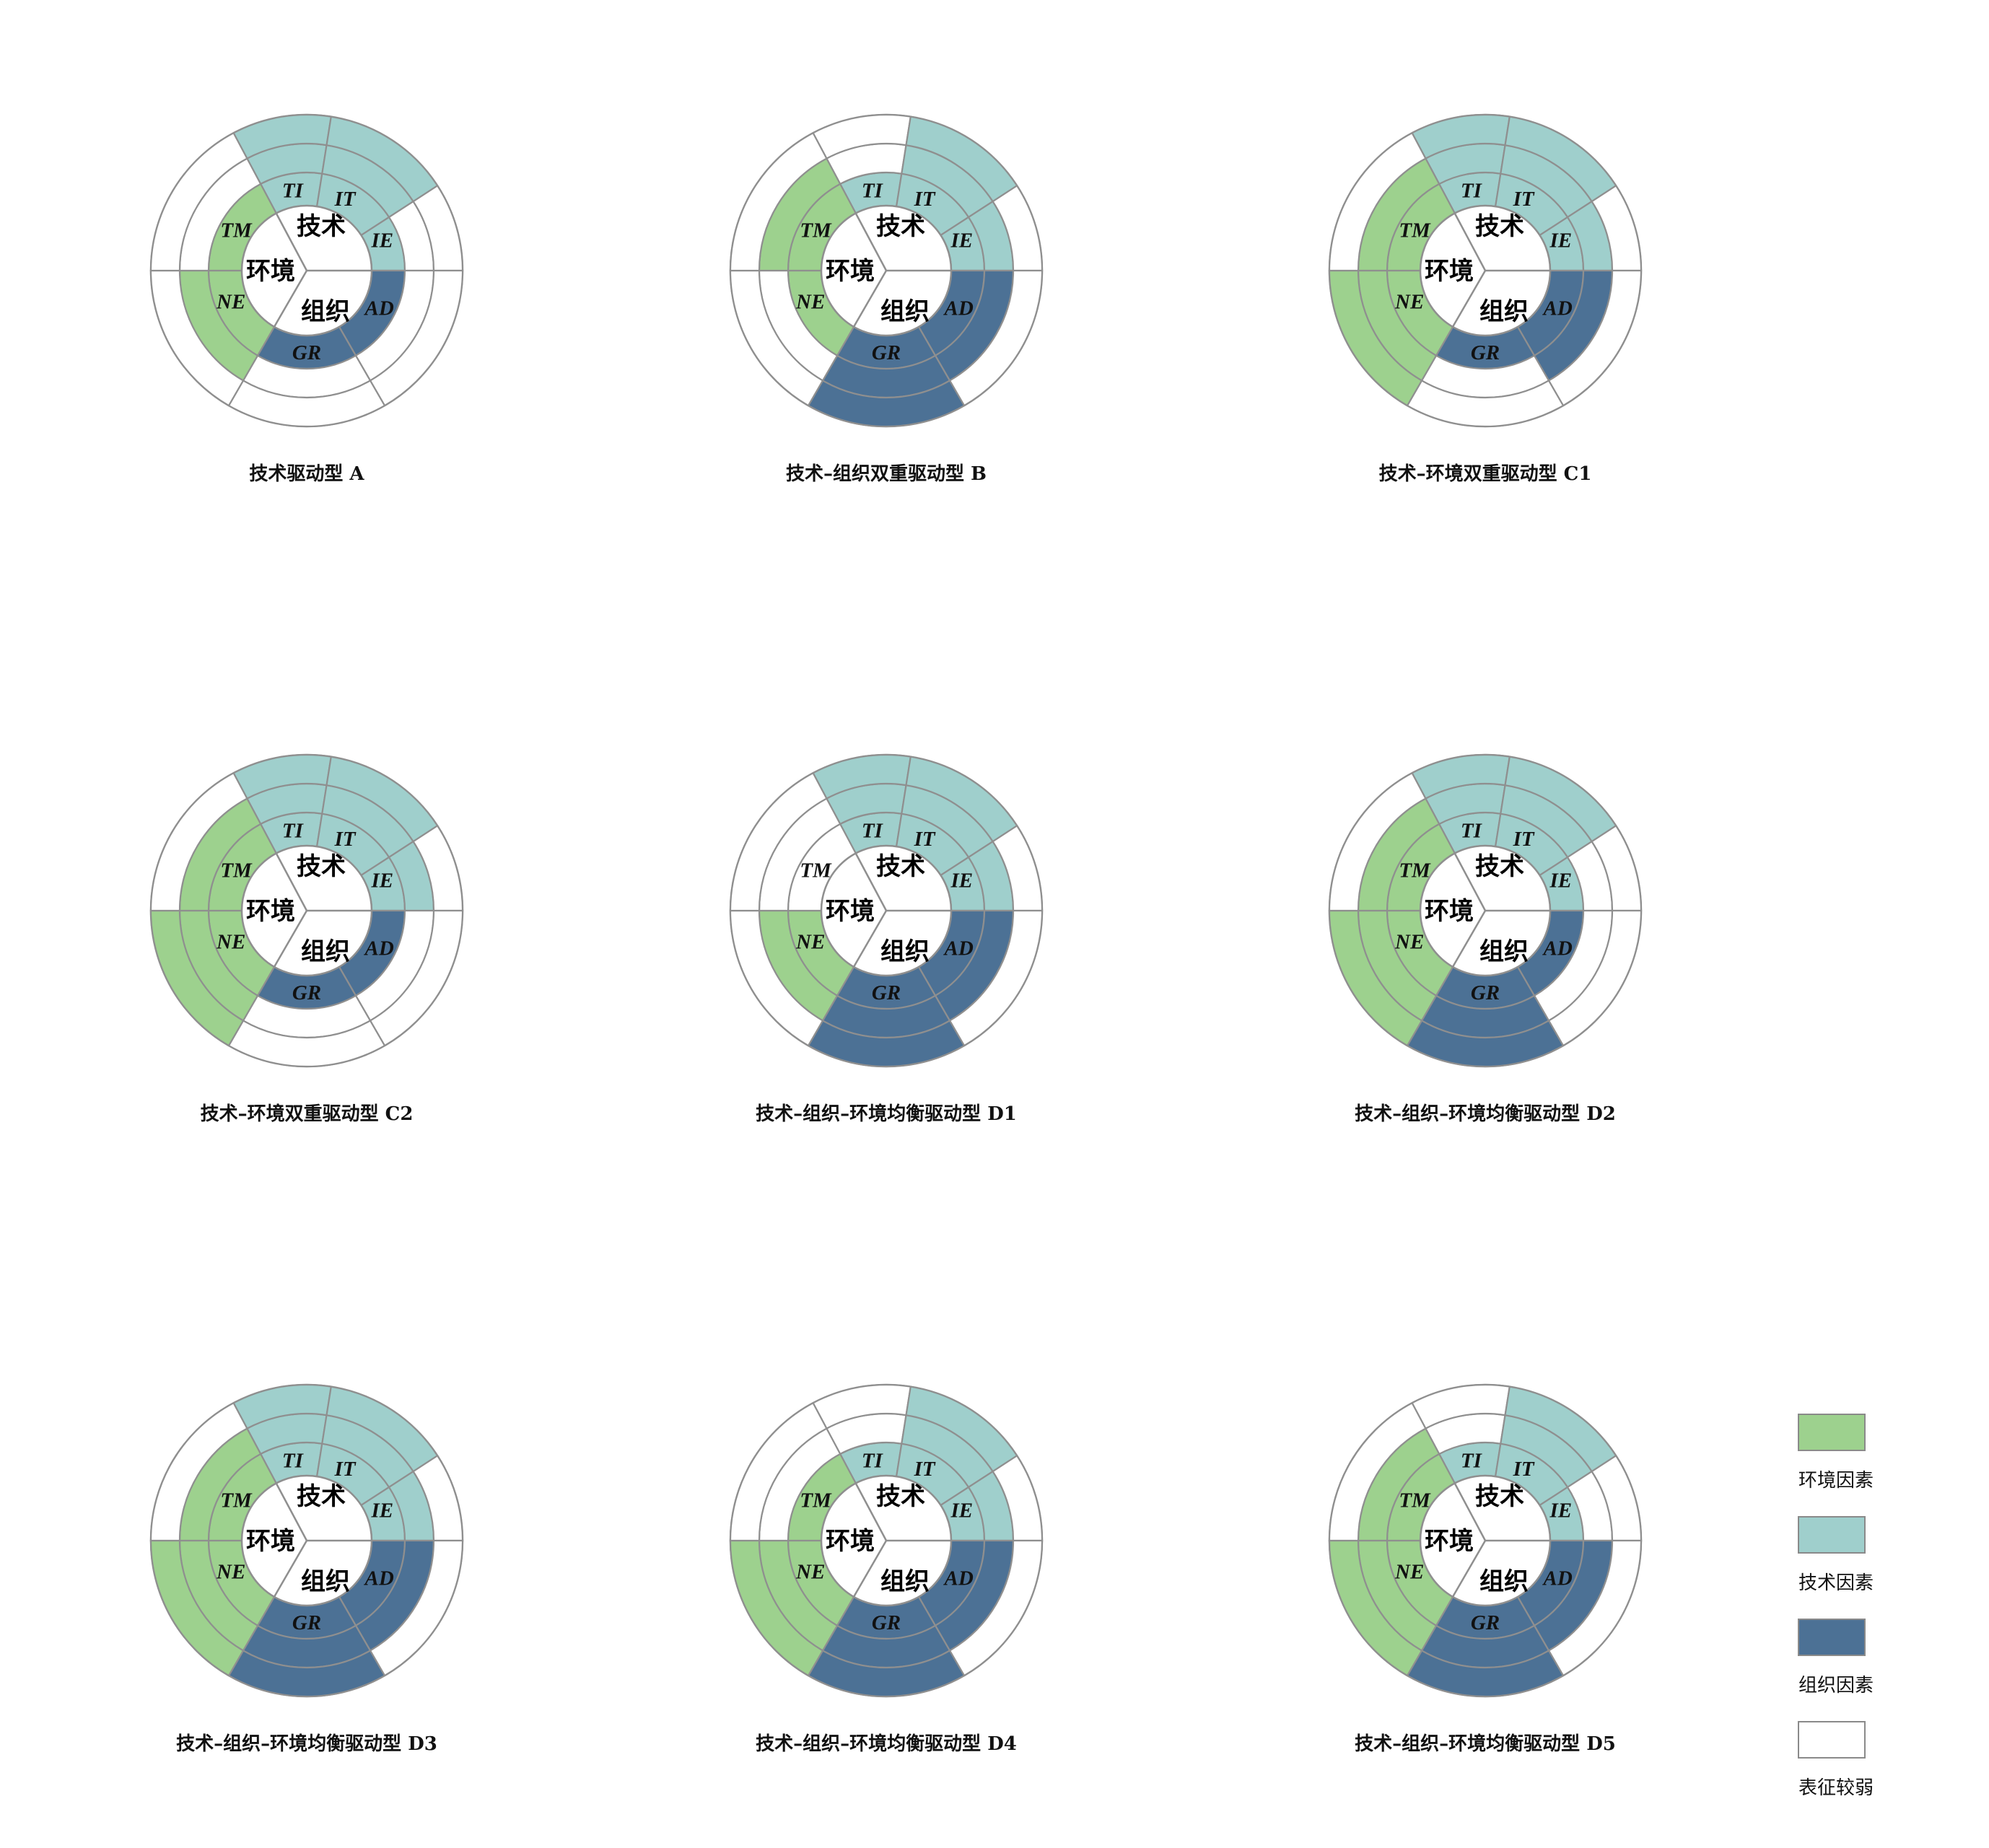  Describe the element at coordinates (886, 1744) in the screenshot. I see `diagram-caption: 技术–组织–环境均衡驱动型 D4` at that location.